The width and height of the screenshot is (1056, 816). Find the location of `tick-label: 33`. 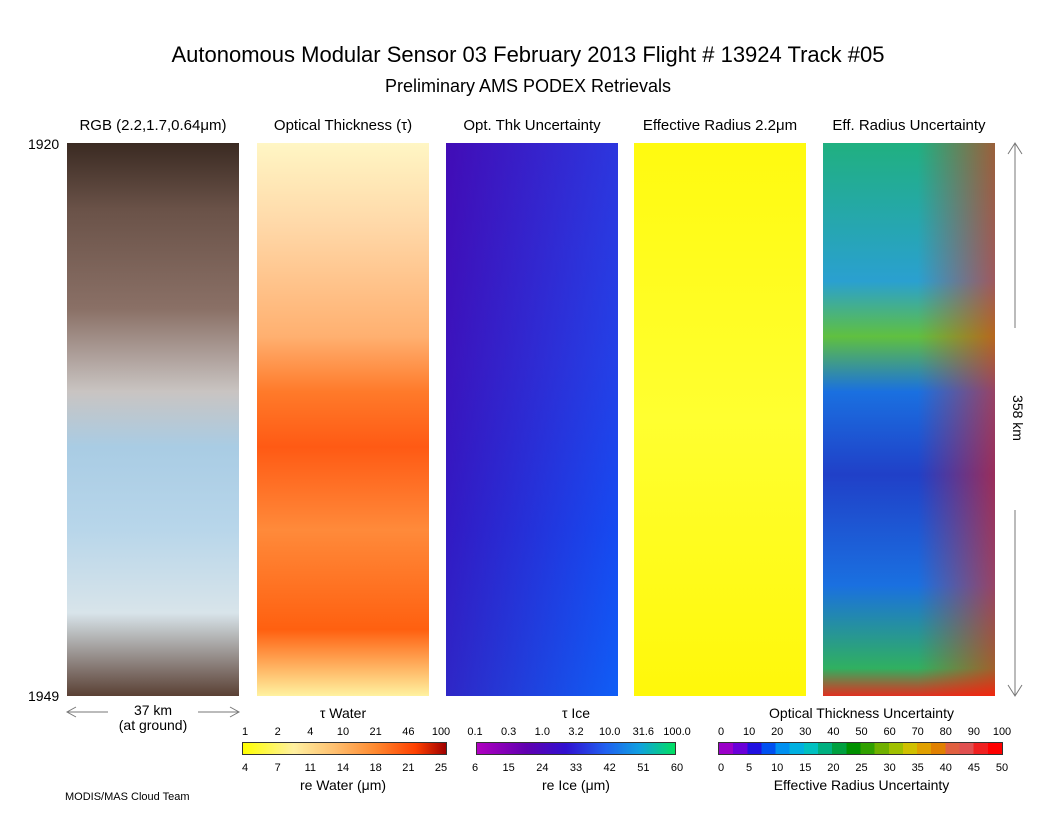

tick-label: 33 is located at coordinates (576, 768).